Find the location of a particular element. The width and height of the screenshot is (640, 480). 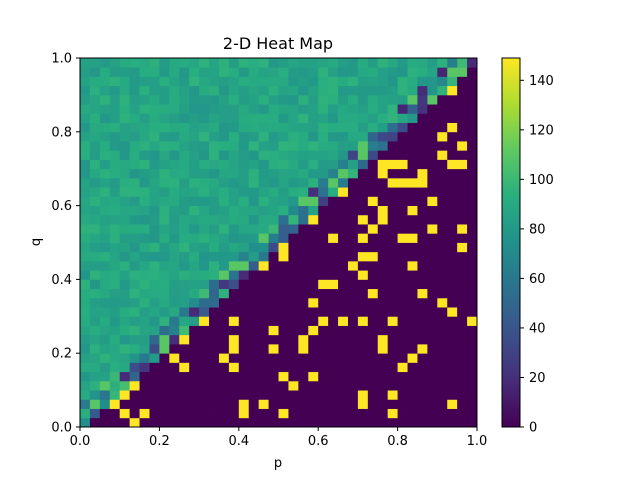

x-axis-label: p is located at coordinates (278, 463).